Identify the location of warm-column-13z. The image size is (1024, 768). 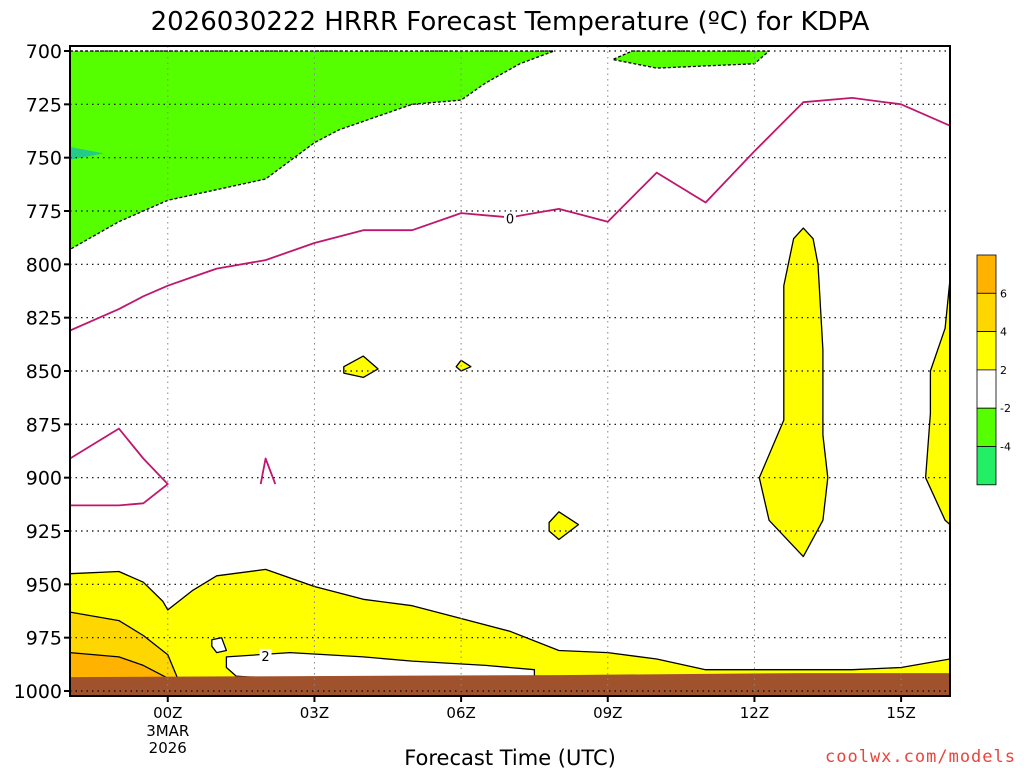
(793, 392).